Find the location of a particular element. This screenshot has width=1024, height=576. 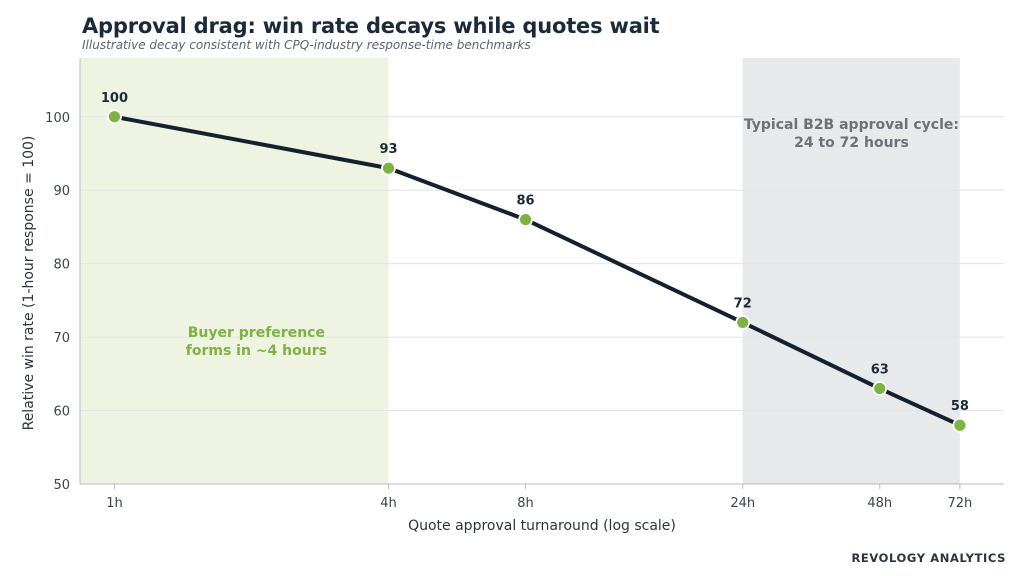

data-label: 93 is located at coordinates (388, 149).